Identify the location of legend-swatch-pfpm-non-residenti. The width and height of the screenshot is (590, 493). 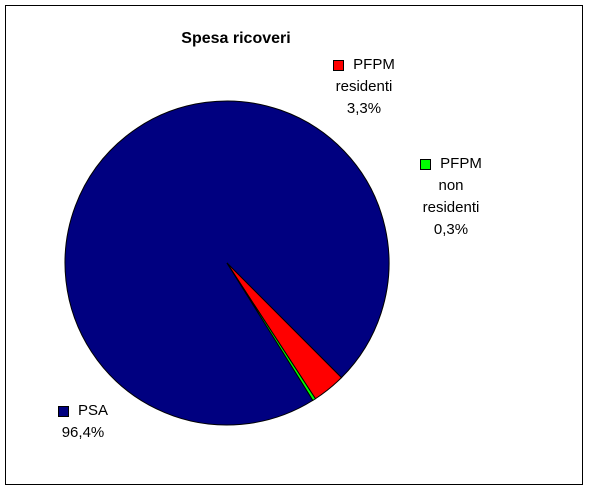
(426, 164).